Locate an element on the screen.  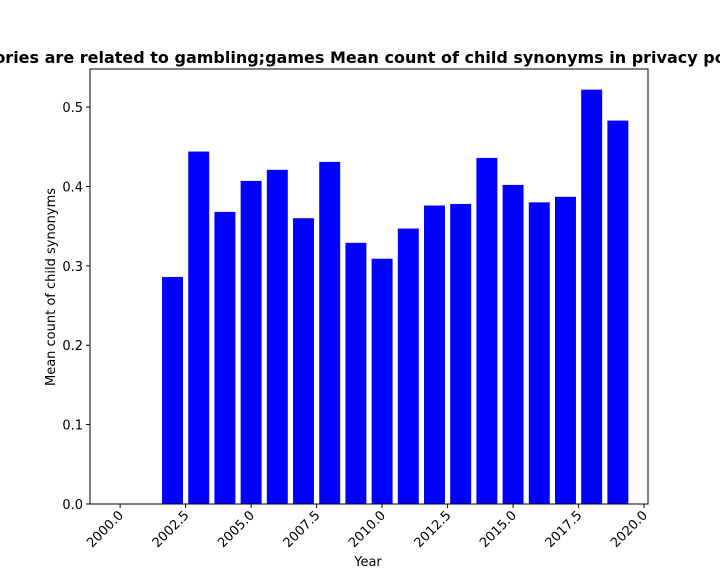
bar-2008 is located at coordinates (330, 332).